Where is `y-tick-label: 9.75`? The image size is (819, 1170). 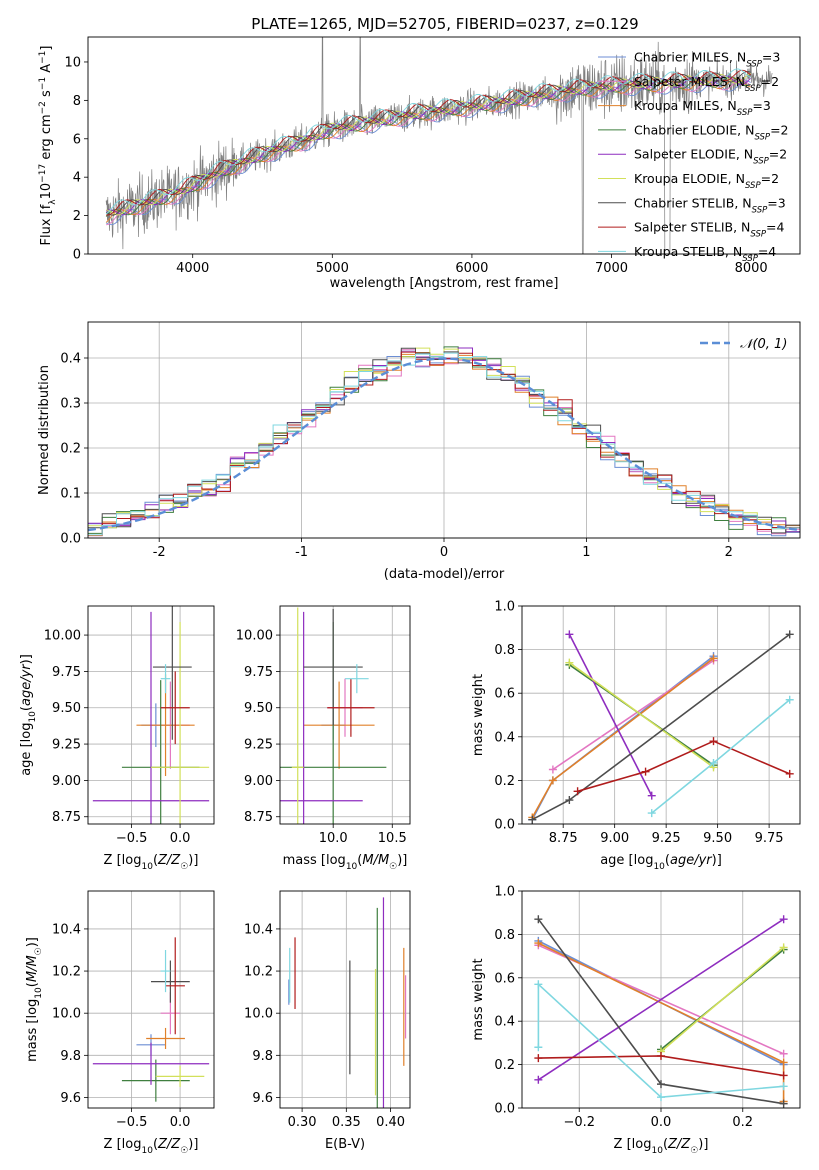 y-tick-label: 9.75 is located at coordinates (258, 672).